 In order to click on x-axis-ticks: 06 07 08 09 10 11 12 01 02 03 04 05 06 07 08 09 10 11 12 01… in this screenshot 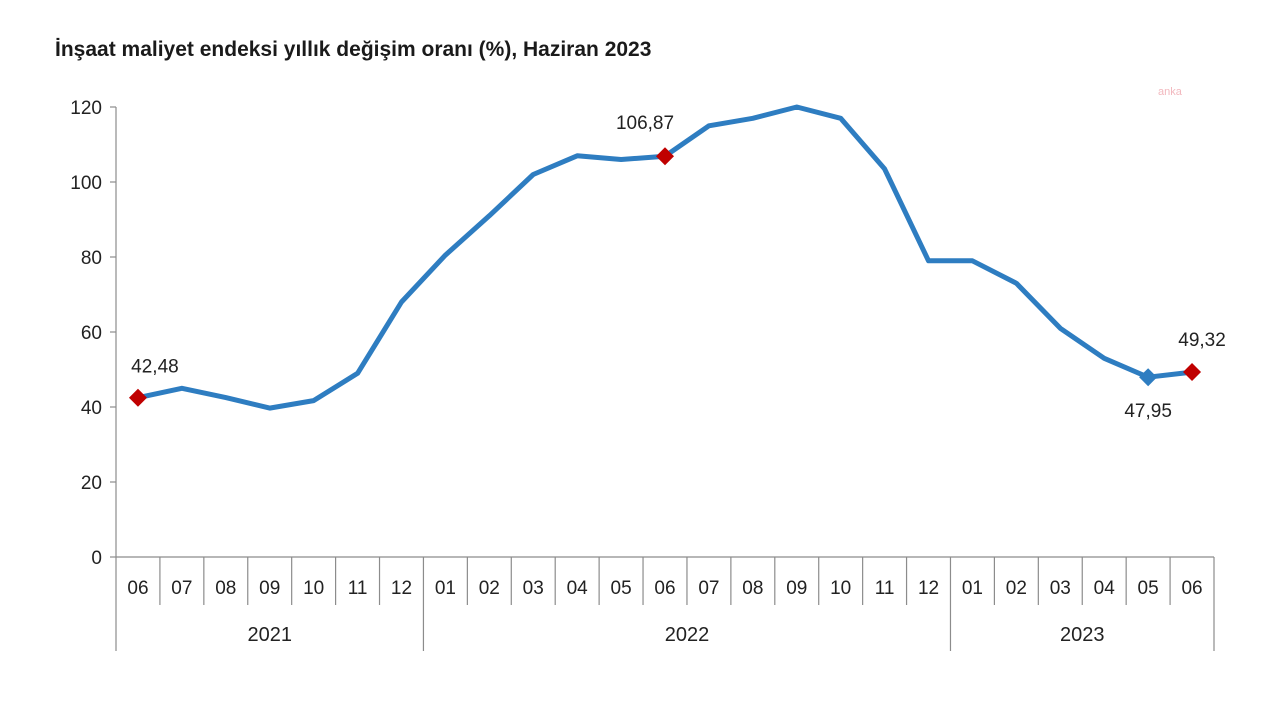, I will do `click(665, 581)`.